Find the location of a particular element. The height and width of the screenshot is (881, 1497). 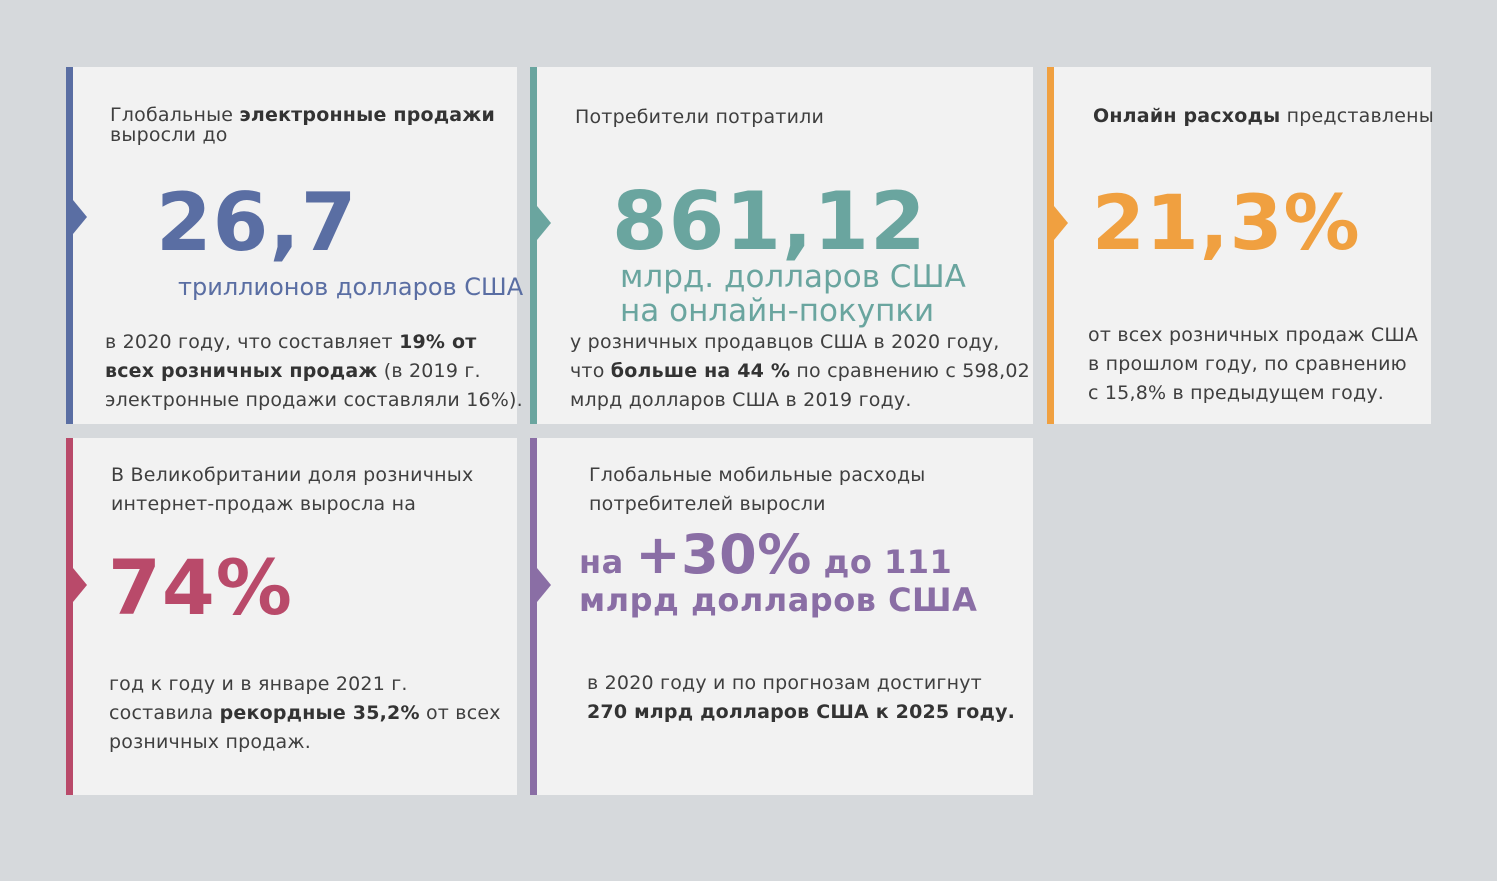

heading-bold: Онлайн расходы is located at coordinates (1187, 116).